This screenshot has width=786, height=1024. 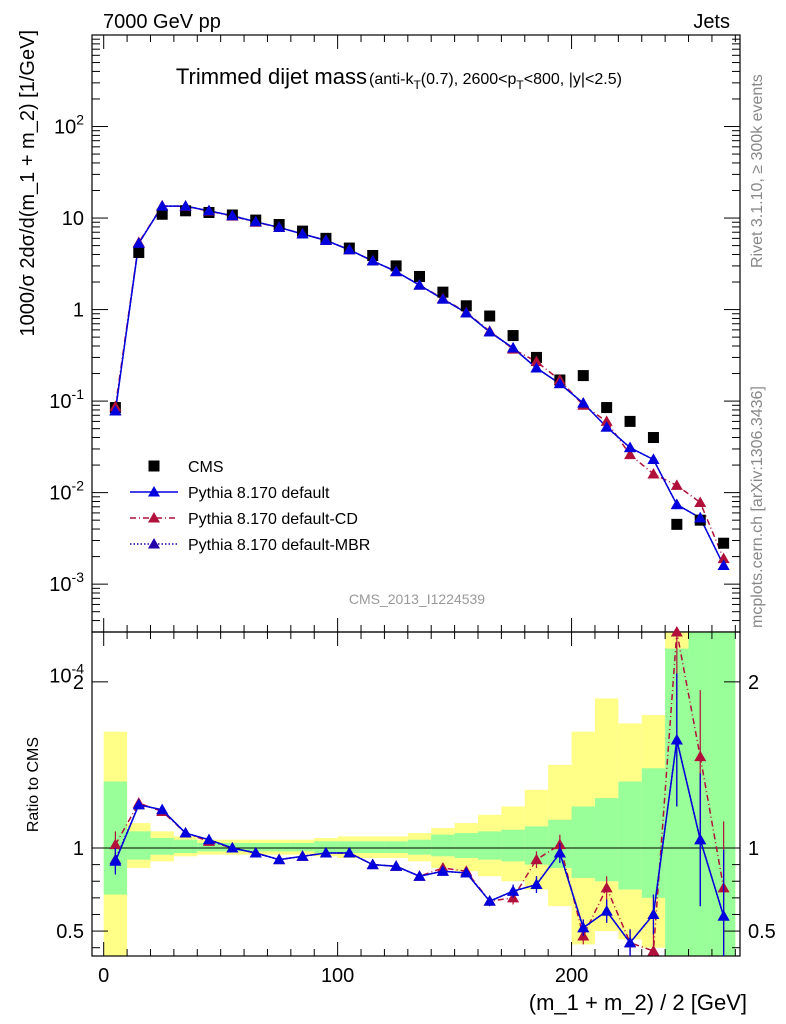 What do you see at coordinates (69, 125) in the screenshot?
I see `y-tick-label: 10²` at bounding box center [69, 125].